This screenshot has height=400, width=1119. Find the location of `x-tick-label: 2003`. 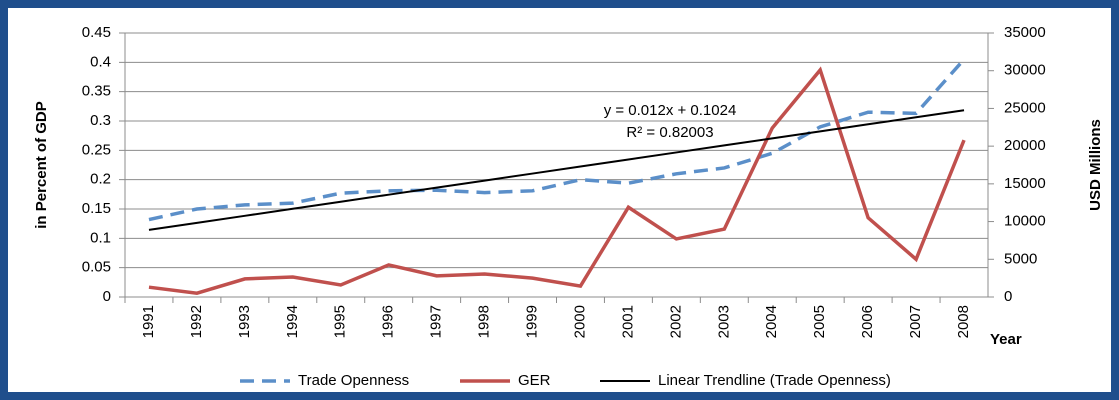

x-tick-label: 2003 is located at coordinates (723, 321).